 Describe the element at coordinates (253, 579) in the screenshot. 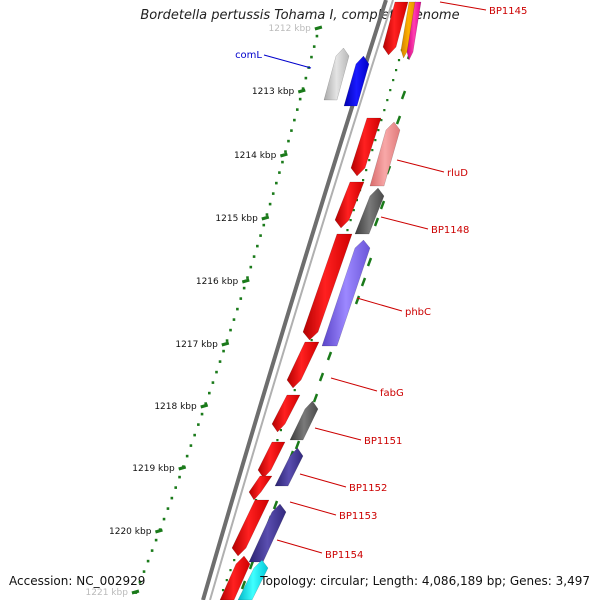

I see `cds-BP1154` at that location.